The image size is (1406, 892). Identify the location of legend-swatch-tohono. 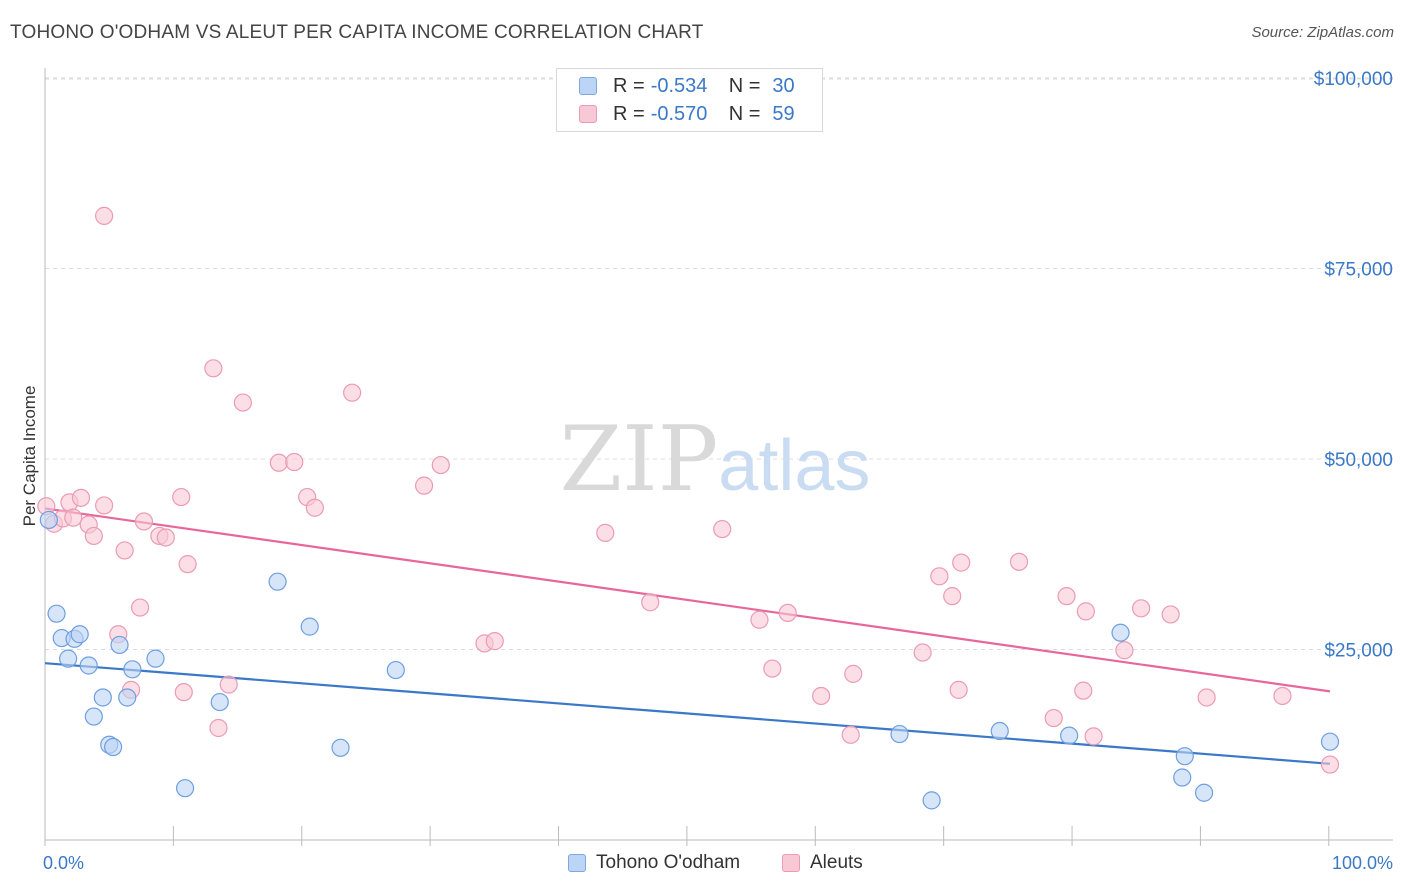
(588, 86).